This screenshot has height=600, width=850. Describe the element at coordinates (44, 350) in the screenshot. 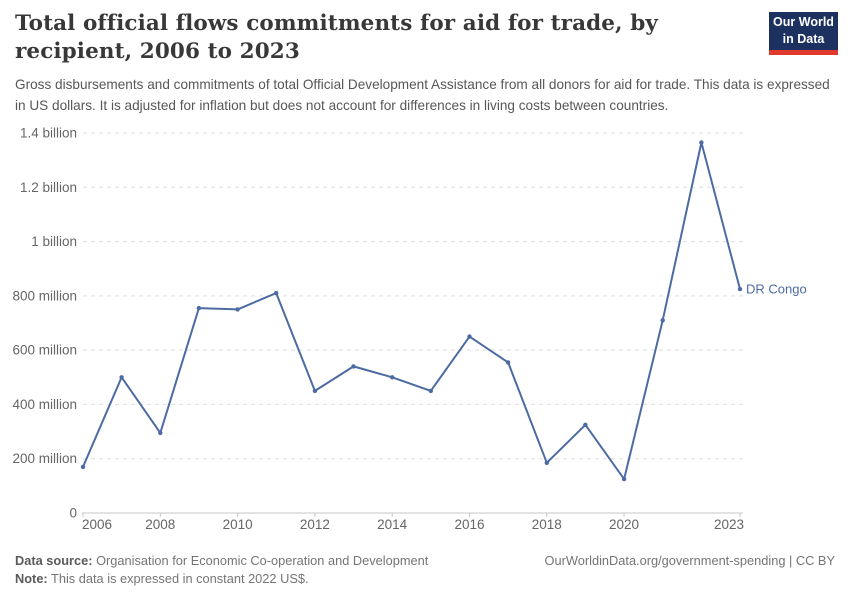

I see `y-tick-label: 600 million` at that location.